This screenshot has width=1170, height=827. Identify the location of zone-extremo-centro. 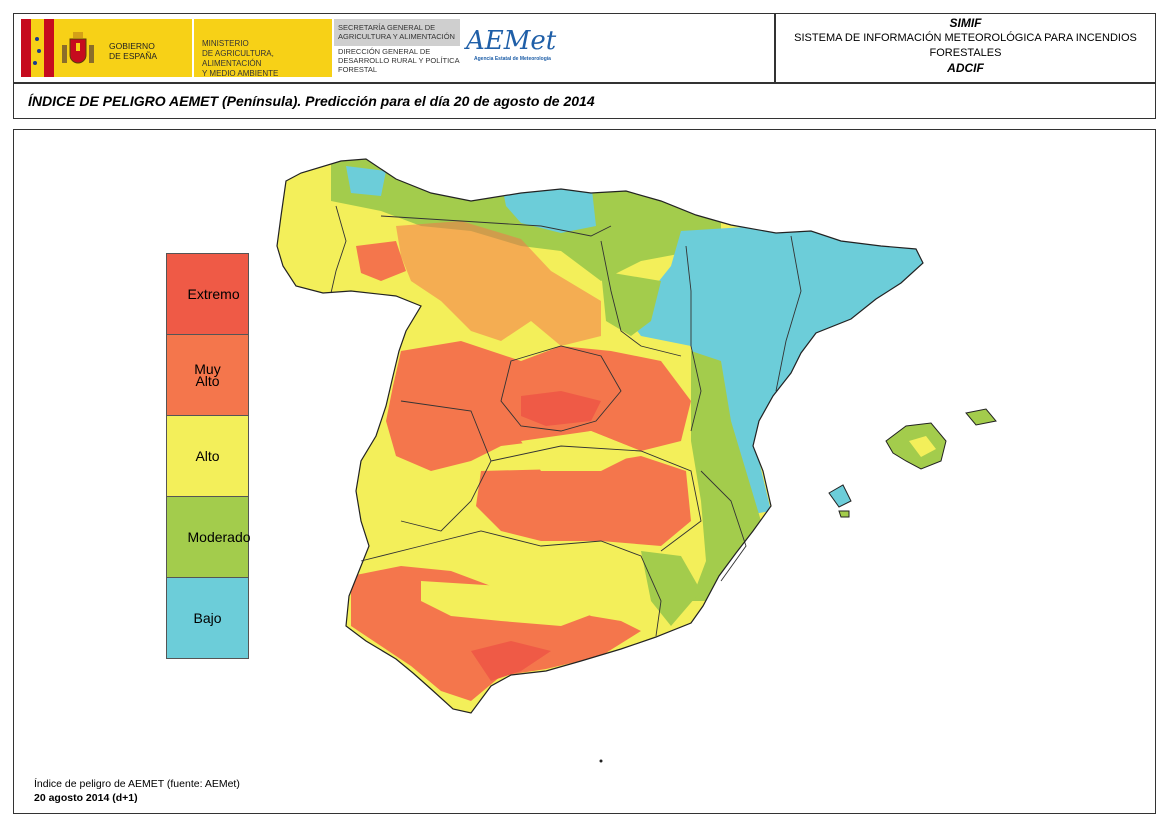
(561, 408).